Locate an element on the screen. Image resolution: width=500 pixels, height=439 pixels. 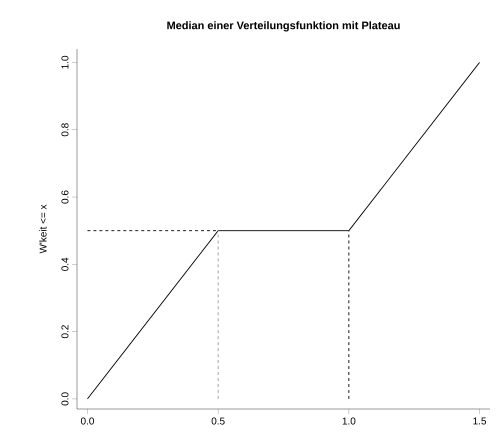
y-tick-label: 1.0 is located at coordinates (64, 62).